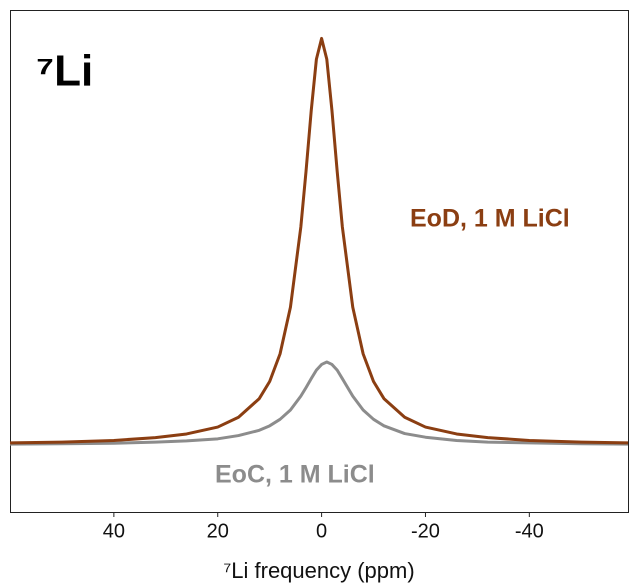  Describe the element at coordinates (64, 71) in the screenshot. I see `nucleus-label: ⁷Li` at that location.